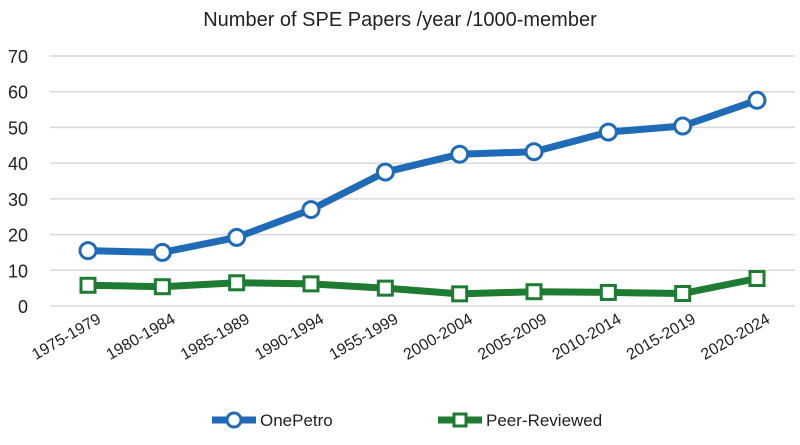 This screenshot has width=800, height=445. Describe the element at coordinates (661, 337) in the screenshot. I see `x-tick-label: 2015-2019` at that location.